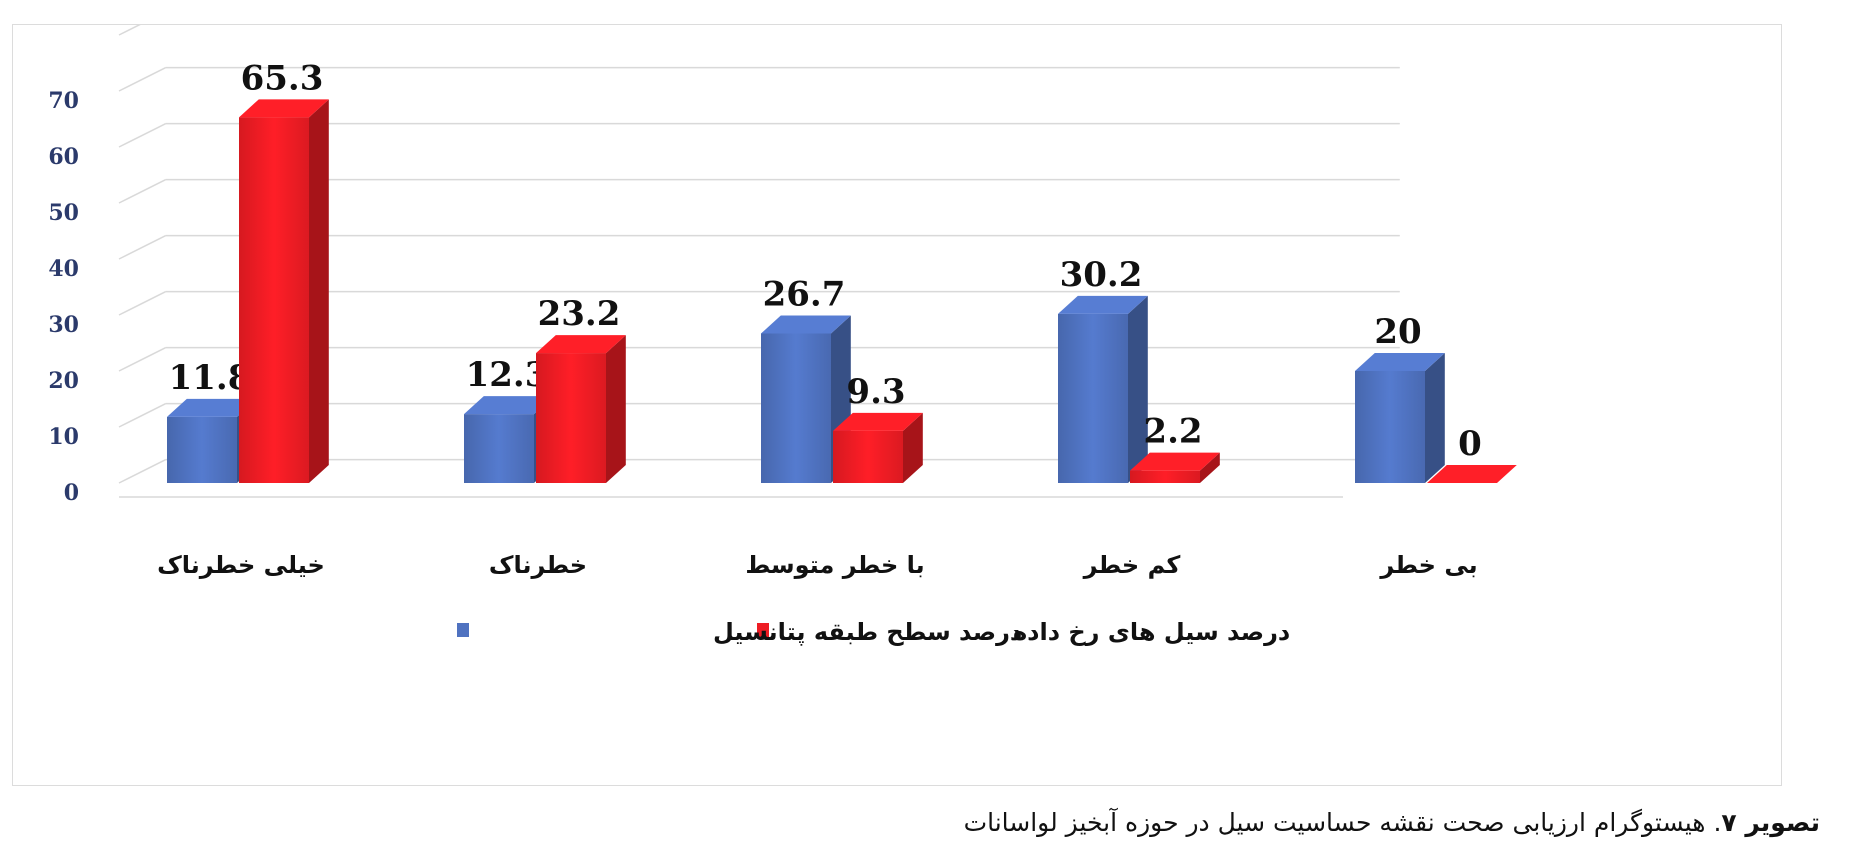 The height and width of the screenshot is (866, 1860). Describe the element at coordinates (210, 378) in the screenshot. I see `data-label: 11.8` at that location.